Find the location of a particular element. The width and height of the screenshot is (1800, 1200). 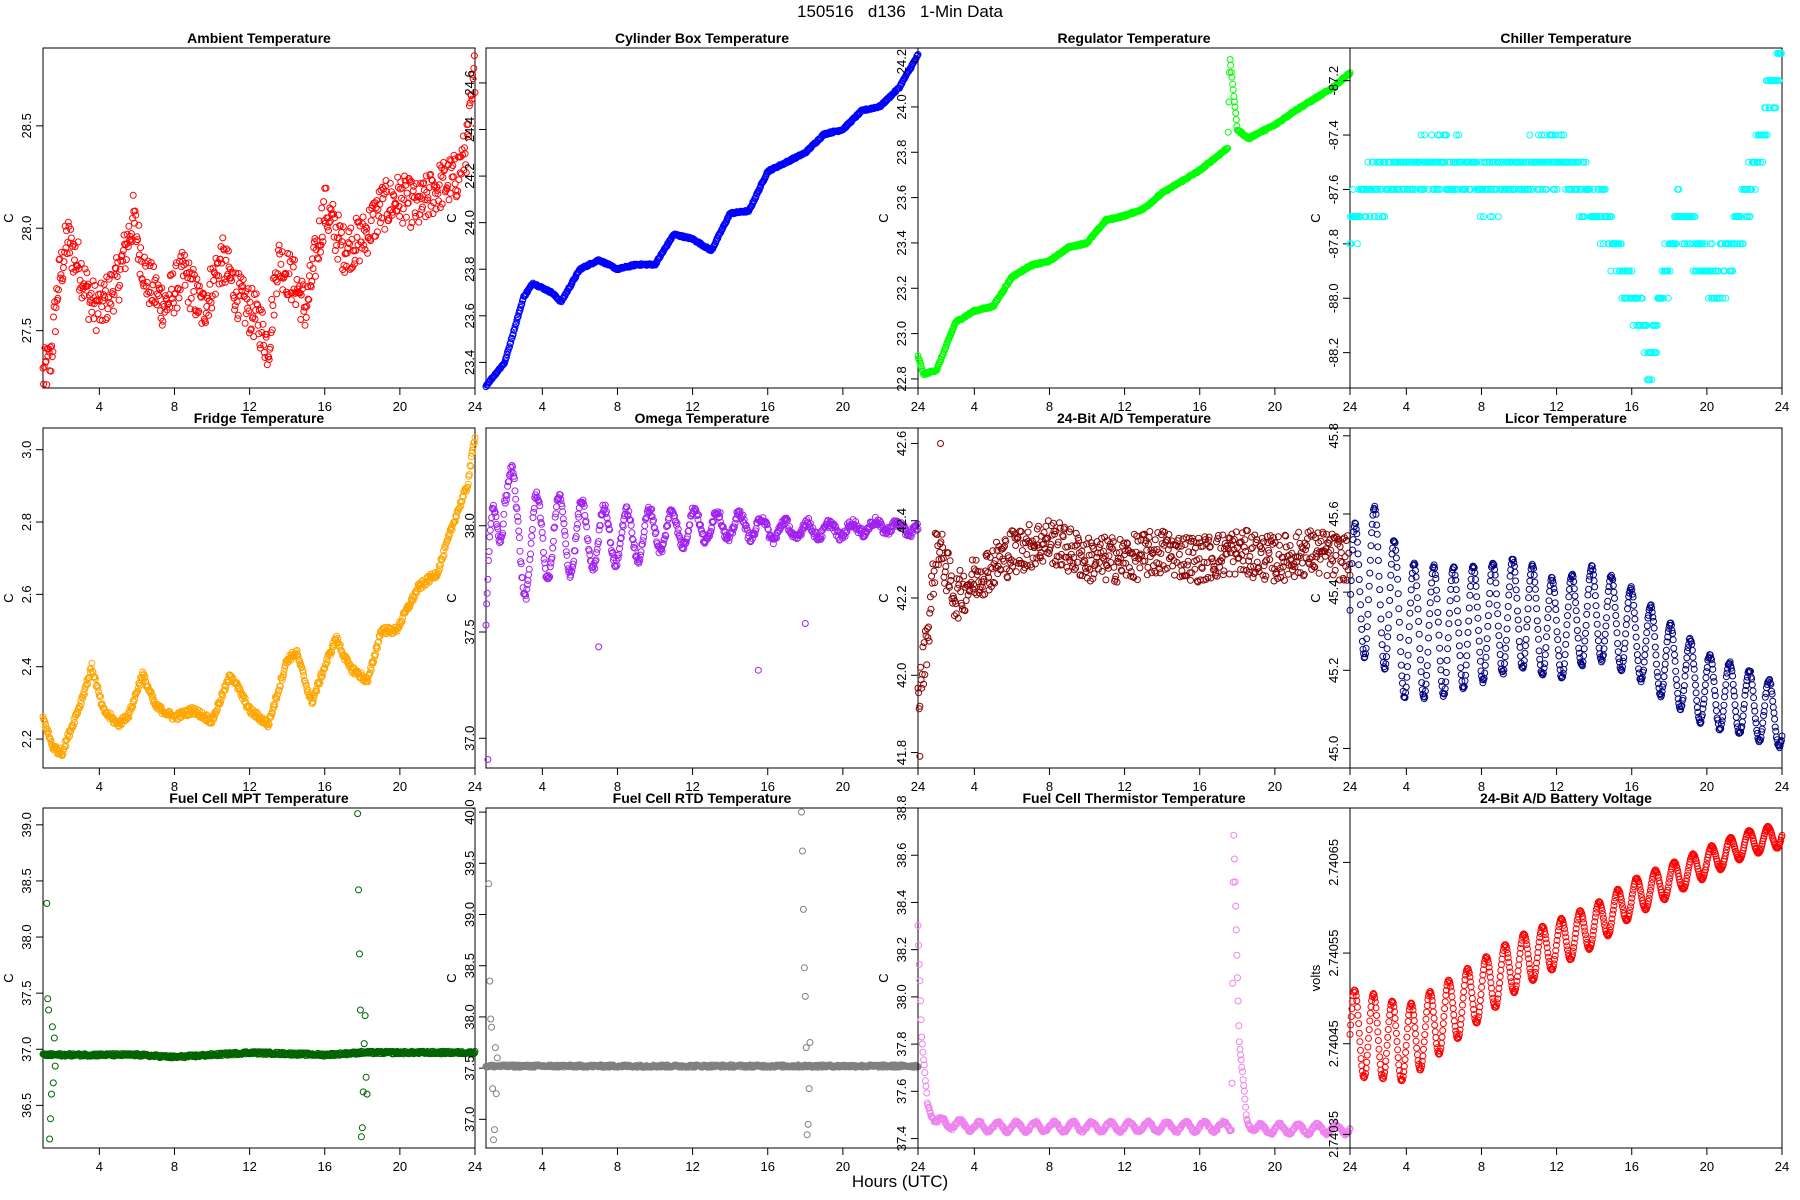

y-tick-label: 38.0 is located at coordinates (469, 525).